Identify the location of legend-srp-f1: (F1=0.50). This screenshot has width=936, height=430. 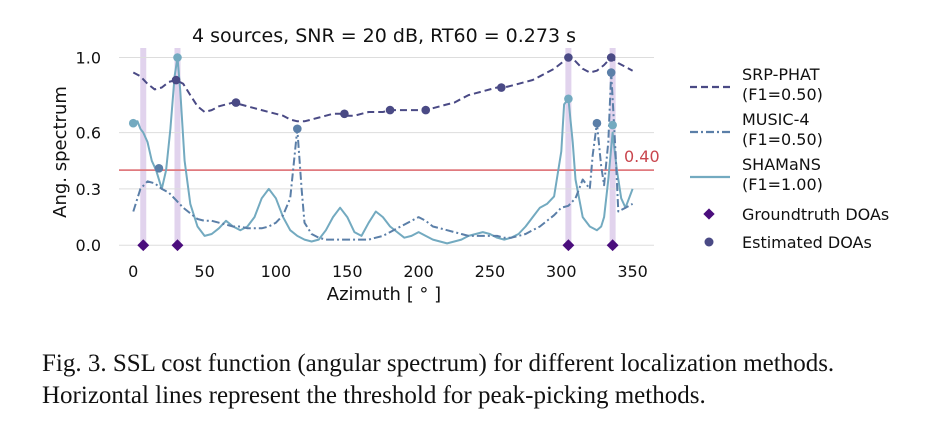
(782, 94).